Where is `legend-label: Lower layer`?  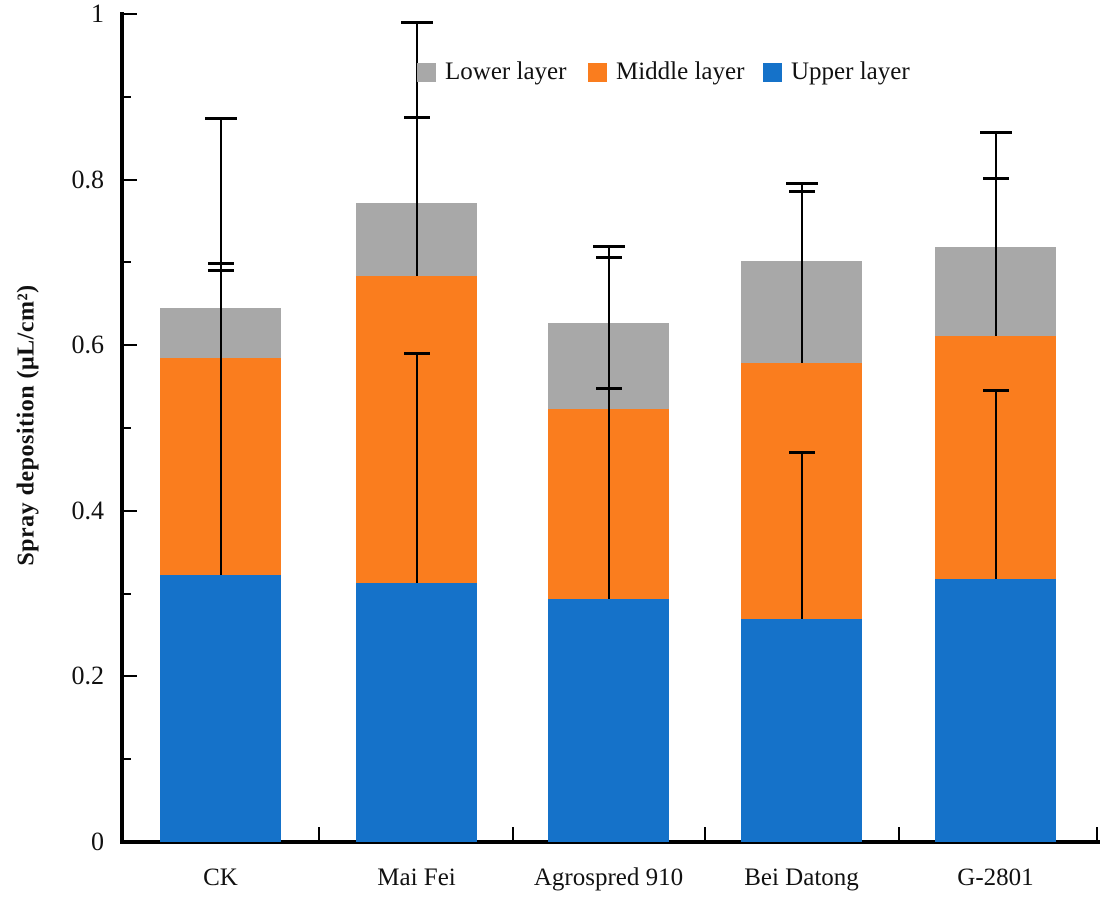 legend-label: Lower layer is located at coordinates (506, 71).